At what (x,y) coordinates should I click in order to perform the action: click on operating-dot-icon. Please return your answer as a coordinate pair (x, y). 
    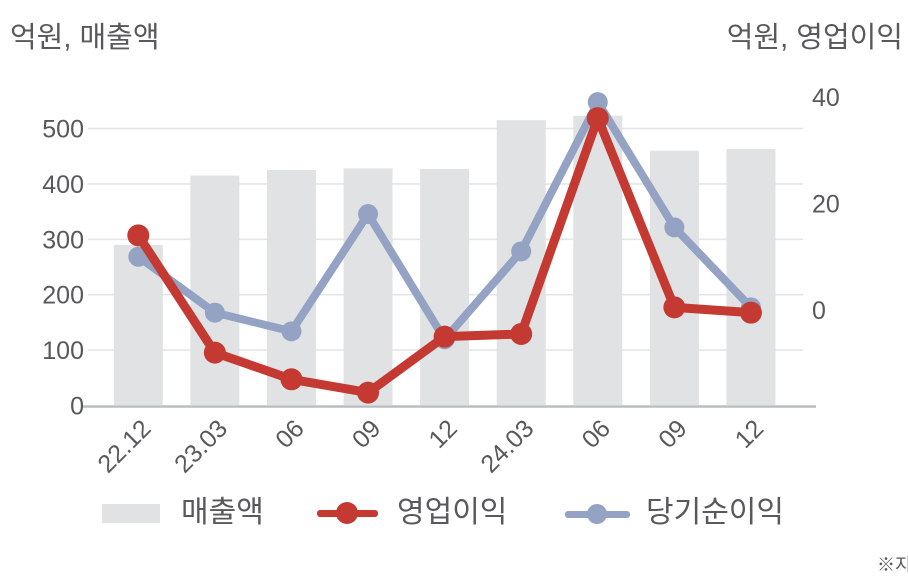
    Looking at the image, I should click on (347, 513).